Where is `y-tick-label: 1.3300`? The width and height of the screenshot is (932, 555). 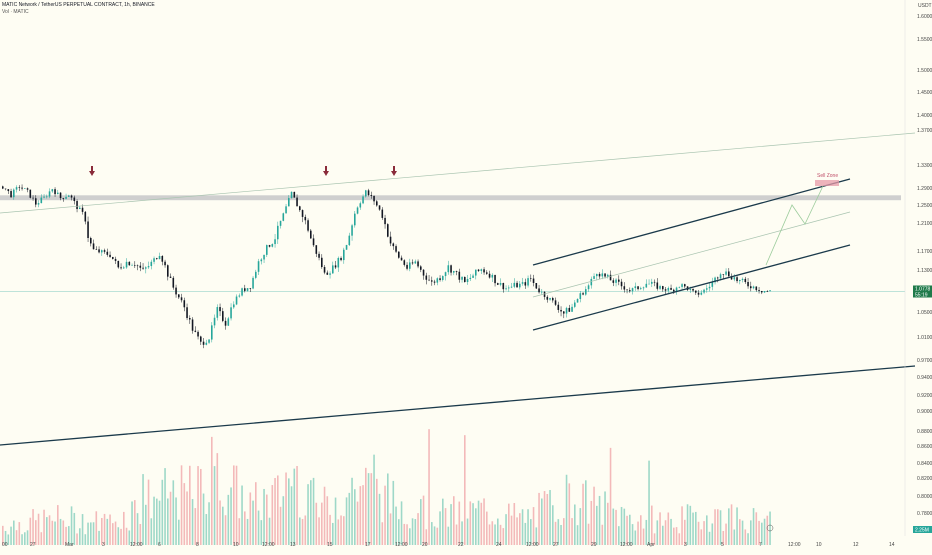
y-tick-label: 1.3300 is located at coordinates (924, 166).